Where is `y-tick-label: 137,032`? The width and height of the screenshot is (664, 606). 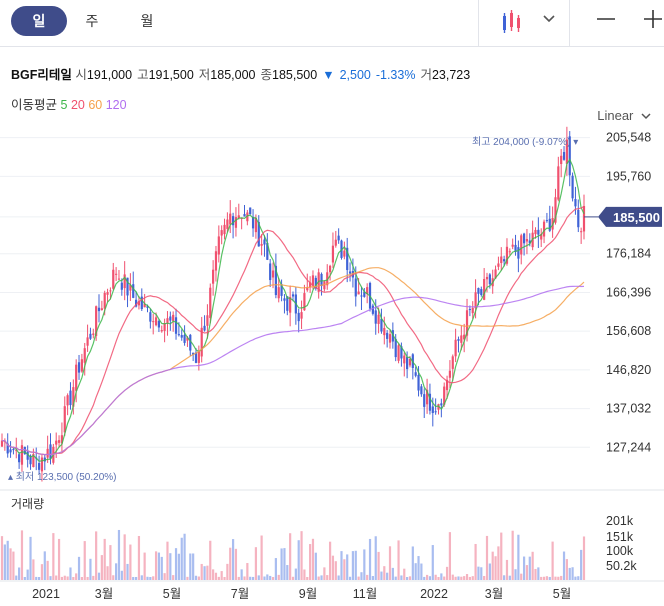 y-tick-label: 137,032 is located at coordinates (628, 409).